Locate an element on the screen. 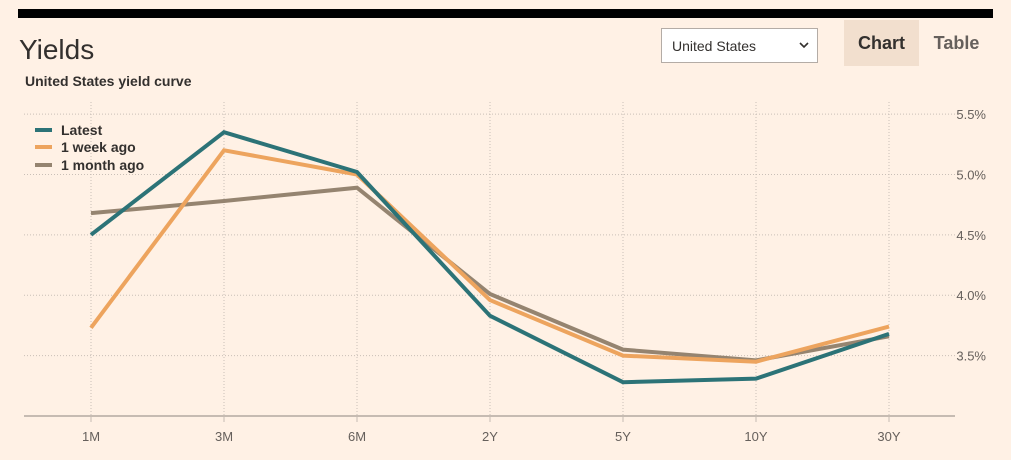  tab-chart: Chart is located at coordinates (881, 43).